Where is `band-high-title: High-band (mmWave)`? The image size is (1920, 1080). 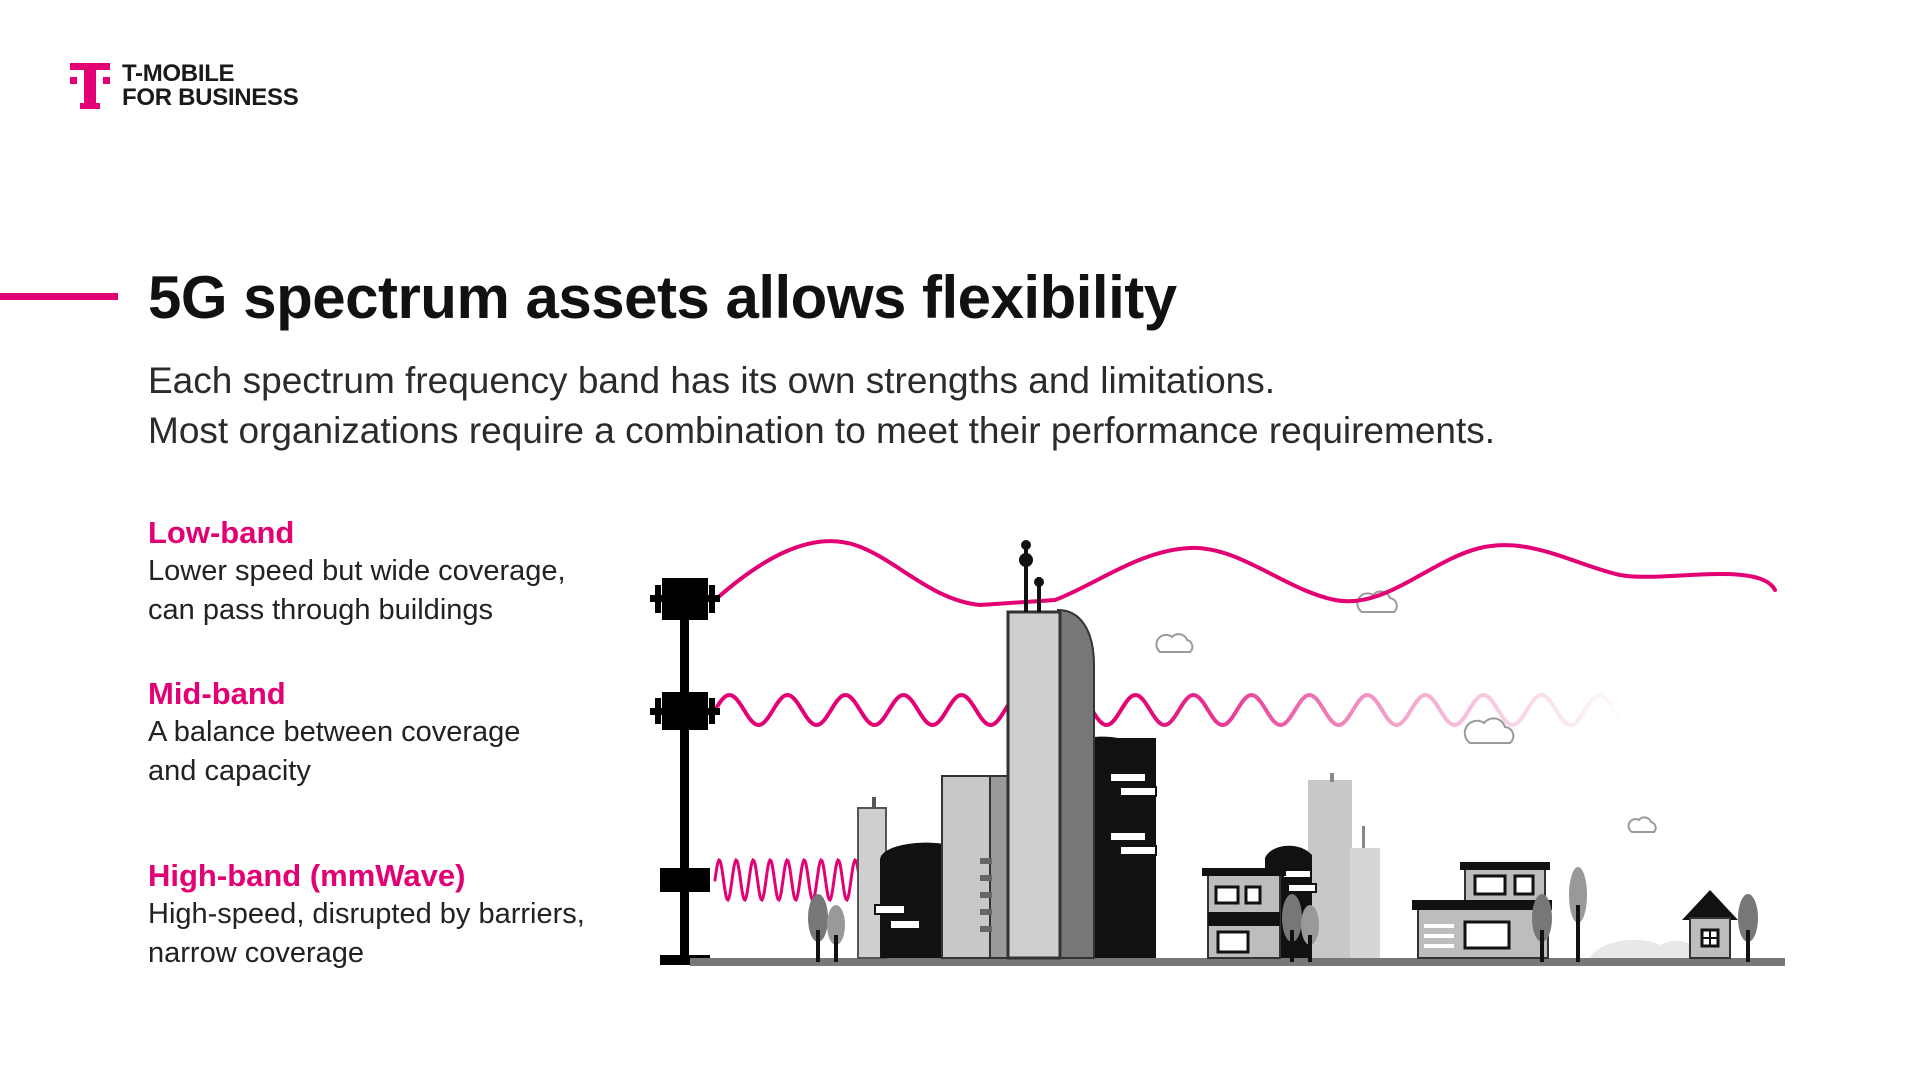
band-high-title: High-band (mmWave) is located at coordinates (307, 875).